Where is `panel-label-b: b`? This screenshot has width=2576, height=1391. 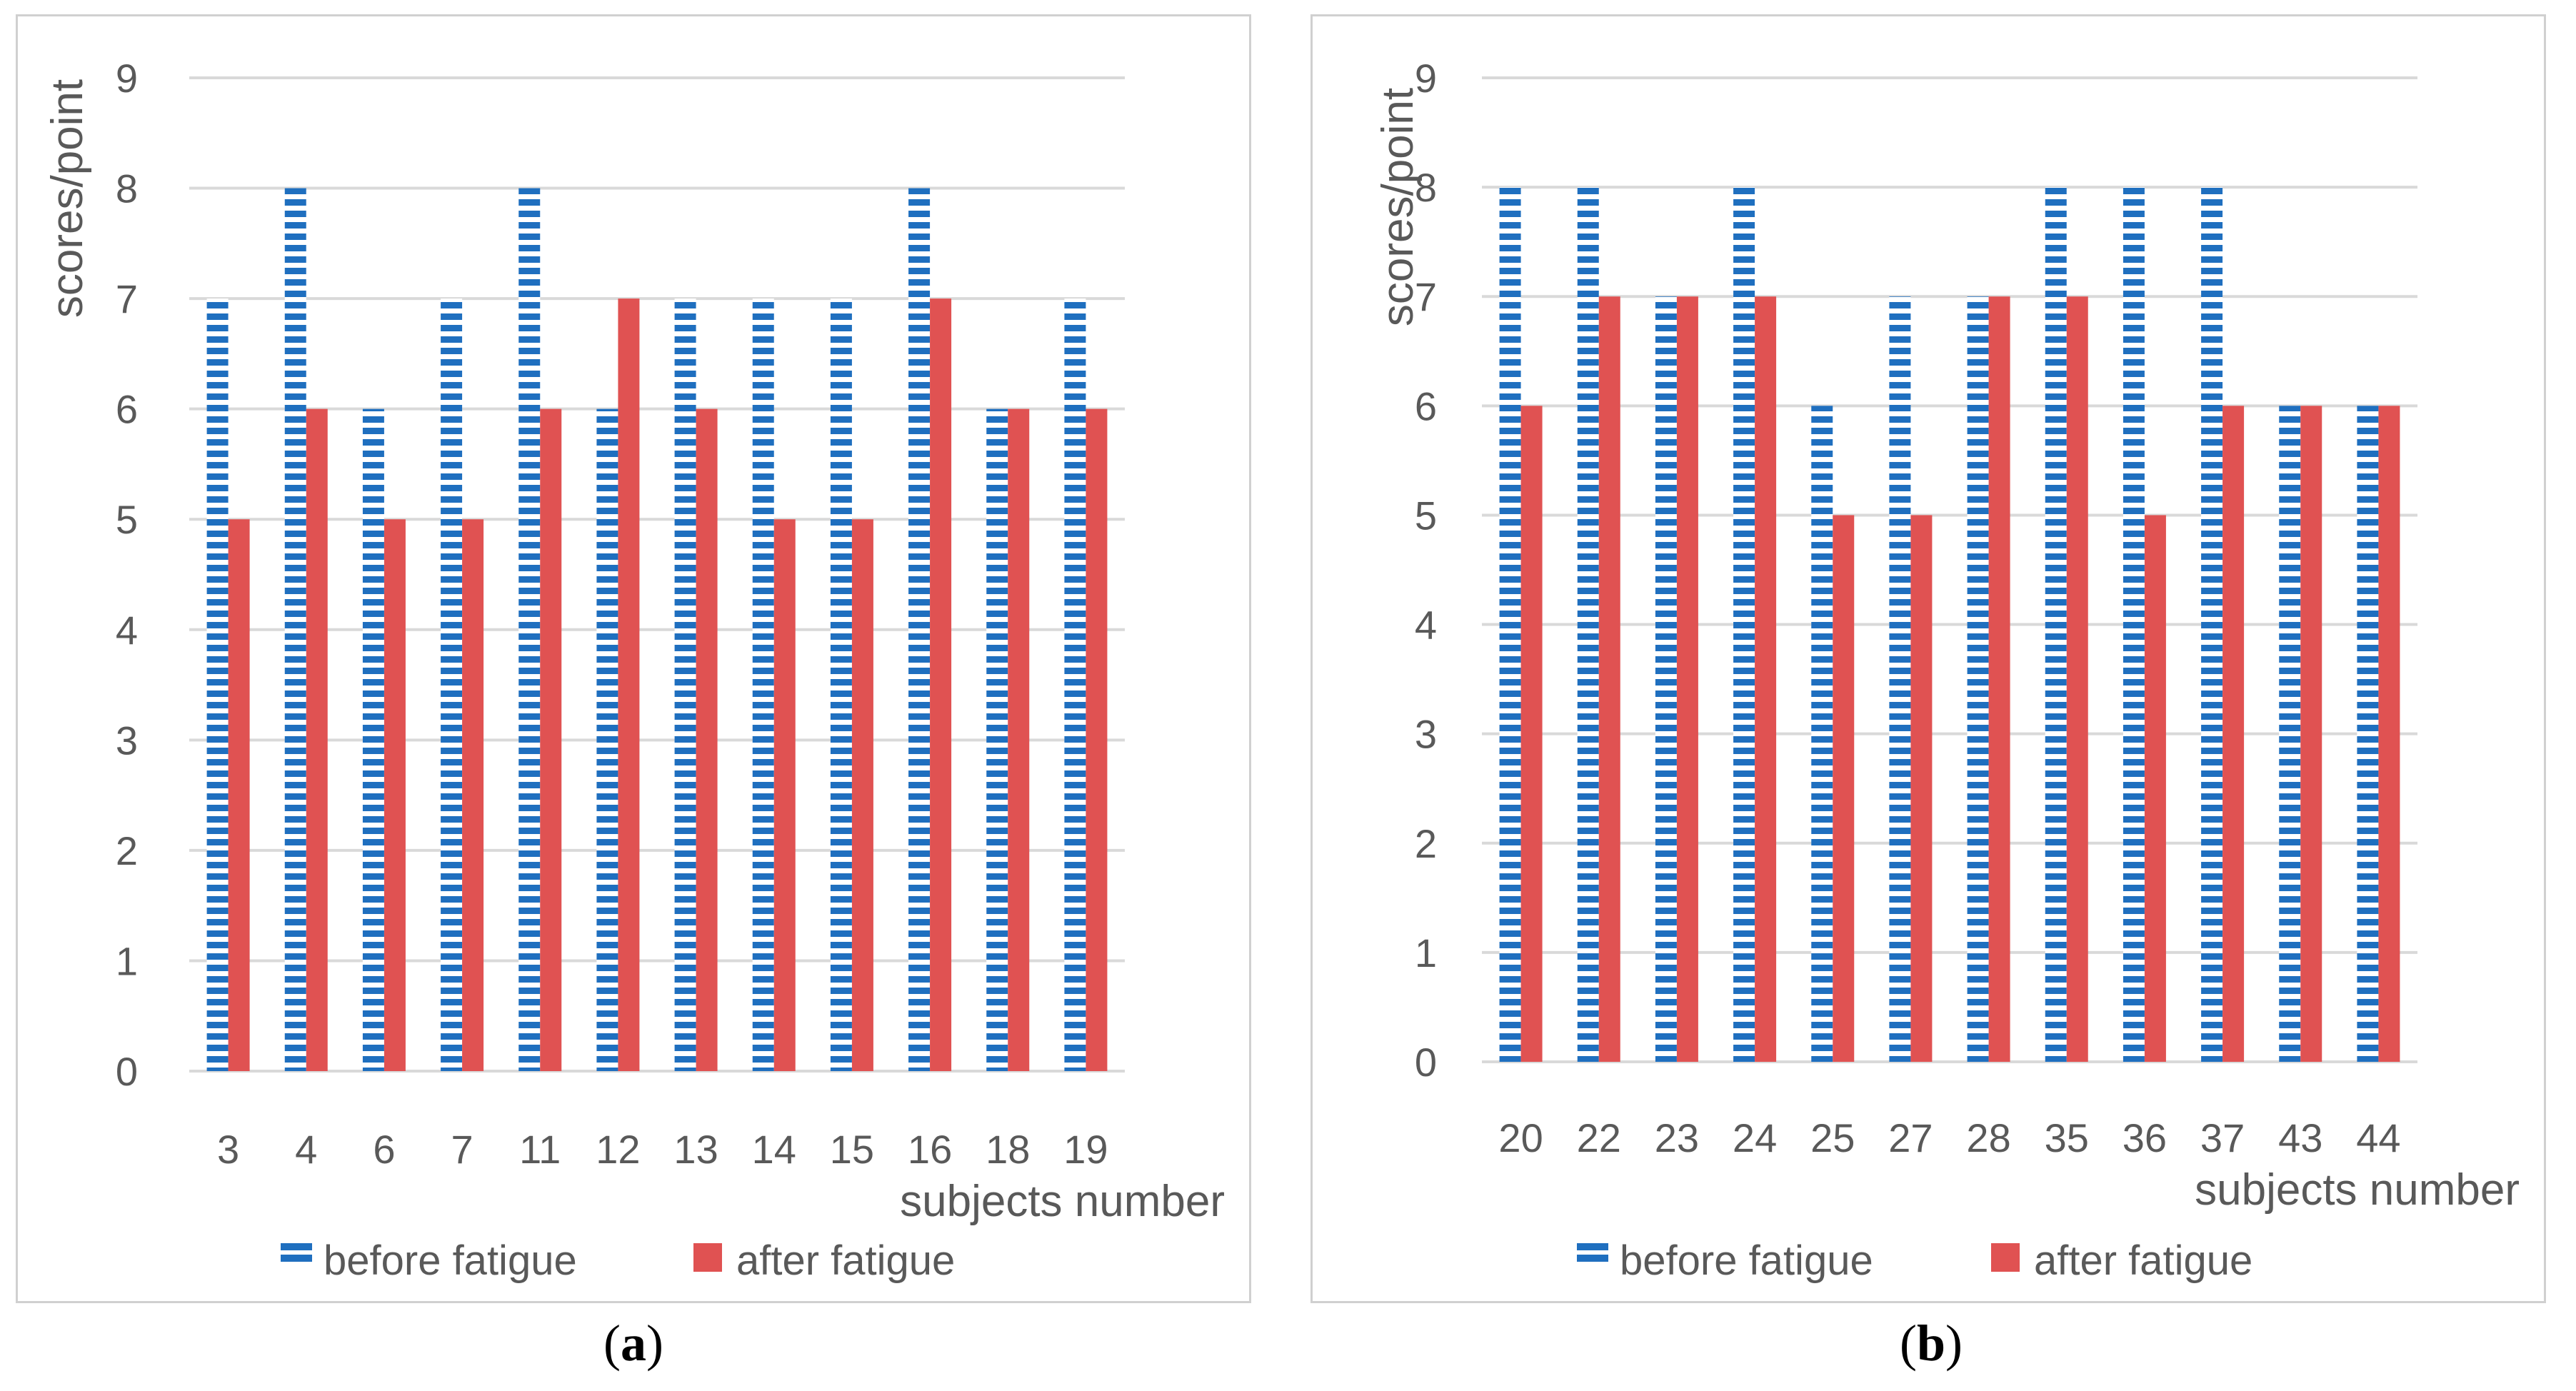
panel-label-b: b is located at coordinates (1931, 1343).